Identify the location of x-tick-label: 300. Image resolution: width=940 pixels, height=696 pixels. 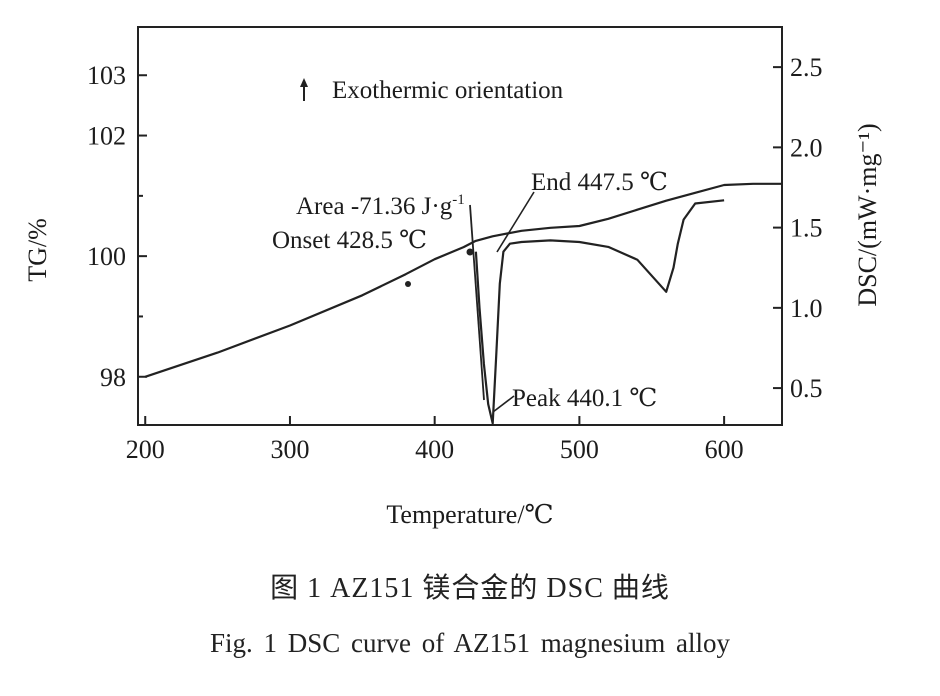
(289, 449).